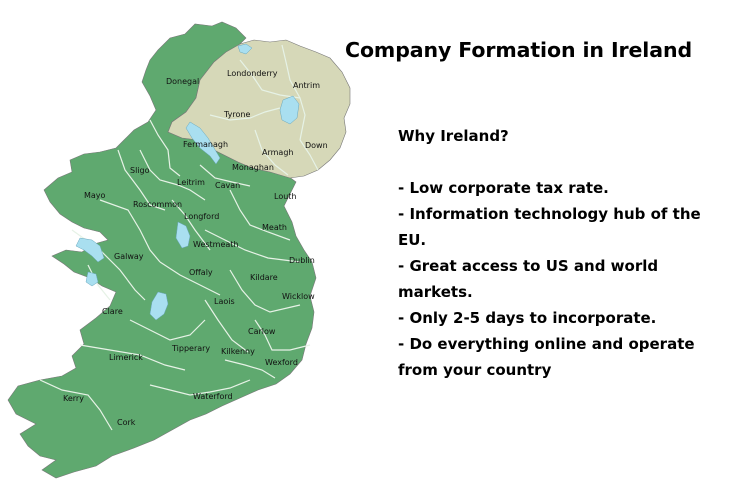 This screenshot has width=735, height=500. I want to click on county-label-clare: Clare, so click(112, 311).